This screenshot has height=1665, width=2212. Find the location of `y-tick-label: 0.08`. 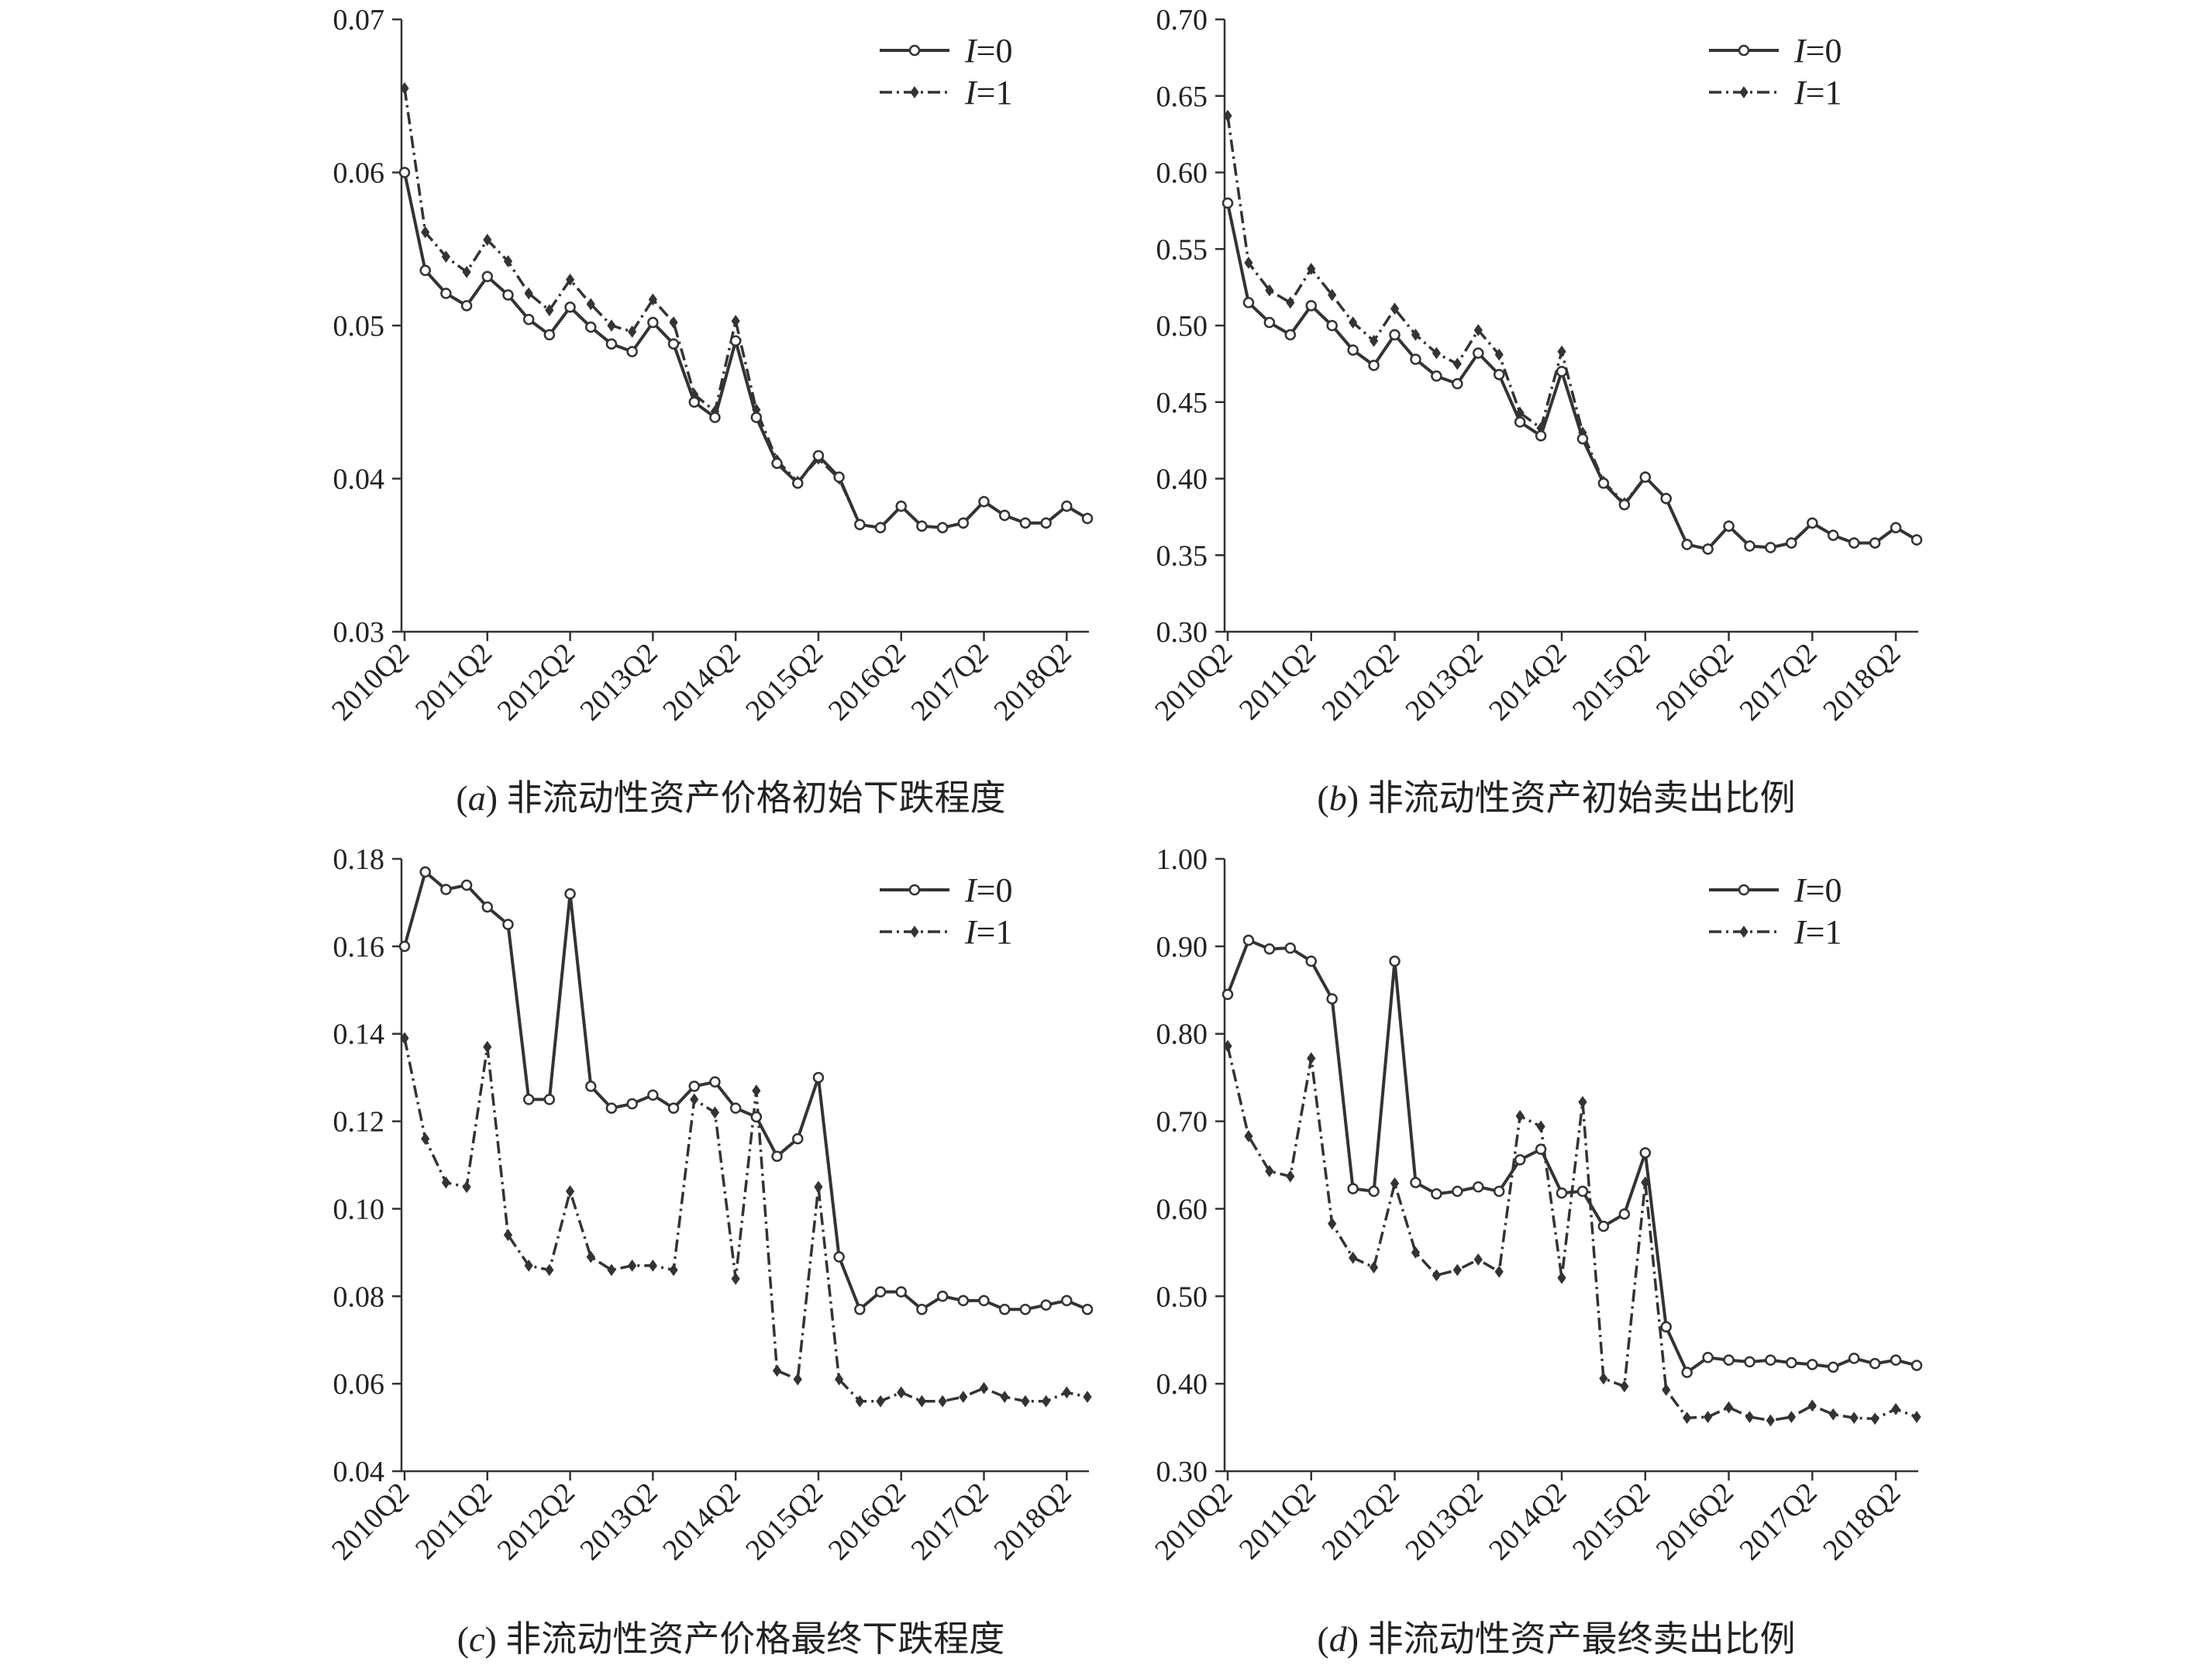

y-tick-label: 0.08 is located at coordinates (359, 1297).